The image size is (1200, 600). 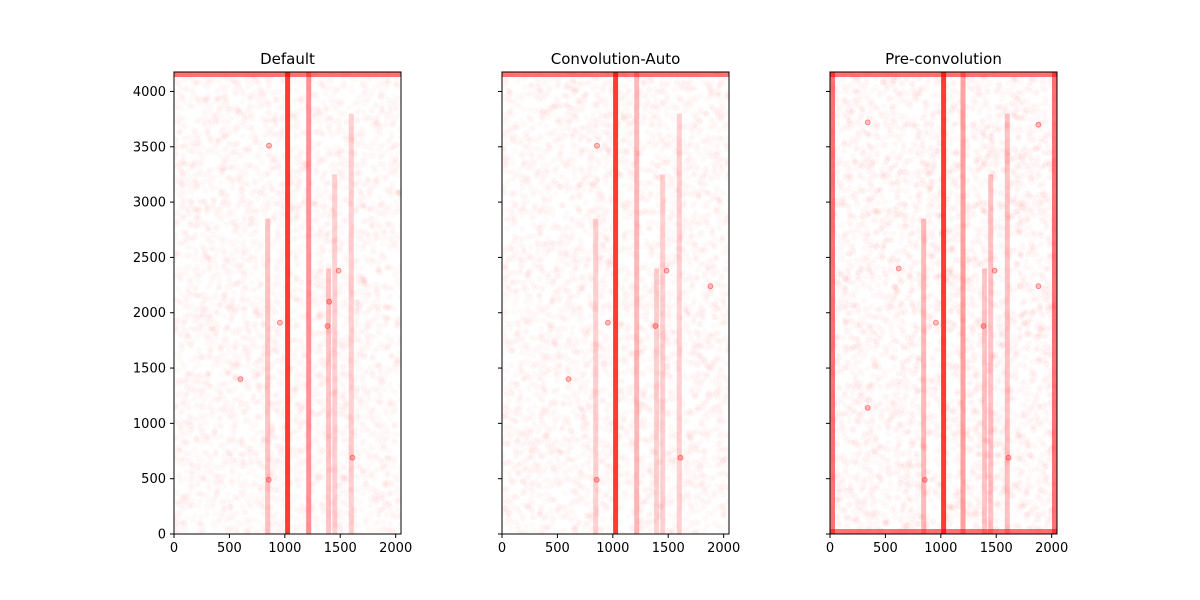 What do you see at coordinates (340, 548) in the screenshot?
I see `x-tick-label: 1500` at bounding box center [340, 548].